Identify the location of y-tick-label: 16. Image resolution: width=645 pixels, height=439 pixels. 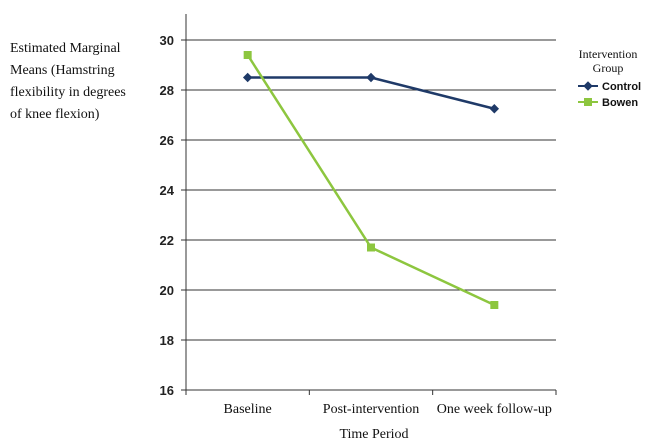
(167, 390).